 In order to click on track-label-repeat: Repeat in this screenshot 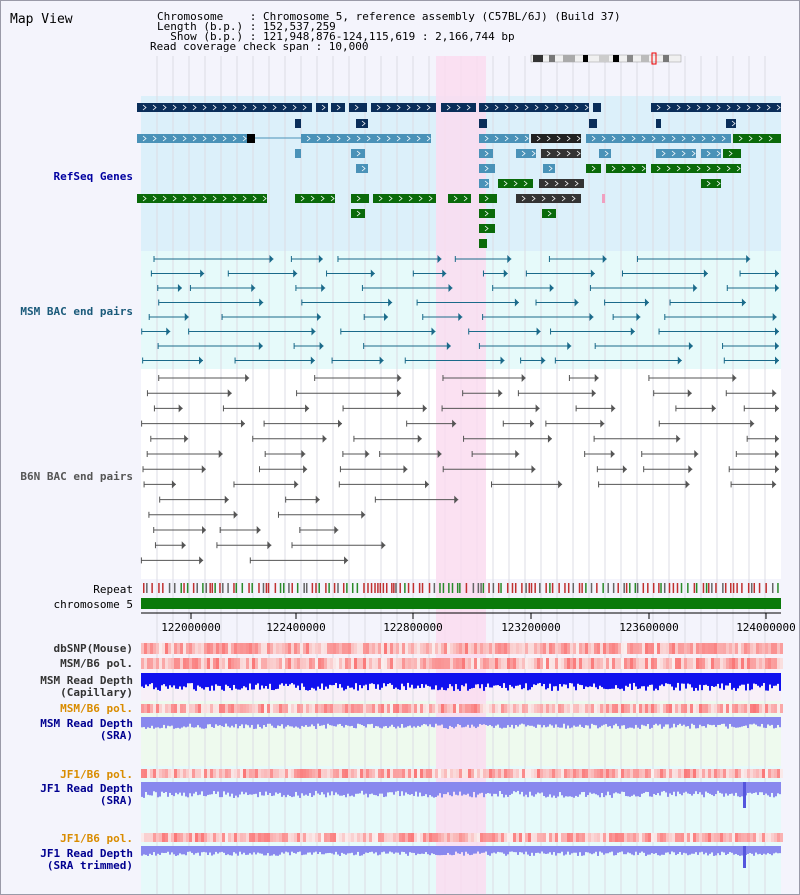, I will do `click(113, 589)`.